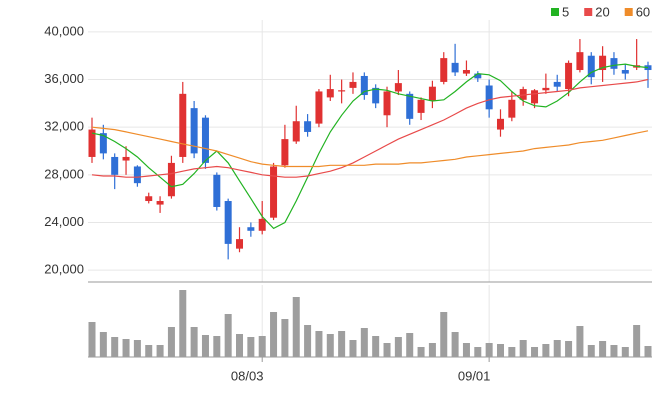 This screenshot has width=658, height=408. What do you see at coordinates (64, 30) in the screenshot?
I see `y-tick-label: 40,000` at bounding box center [64, 30].